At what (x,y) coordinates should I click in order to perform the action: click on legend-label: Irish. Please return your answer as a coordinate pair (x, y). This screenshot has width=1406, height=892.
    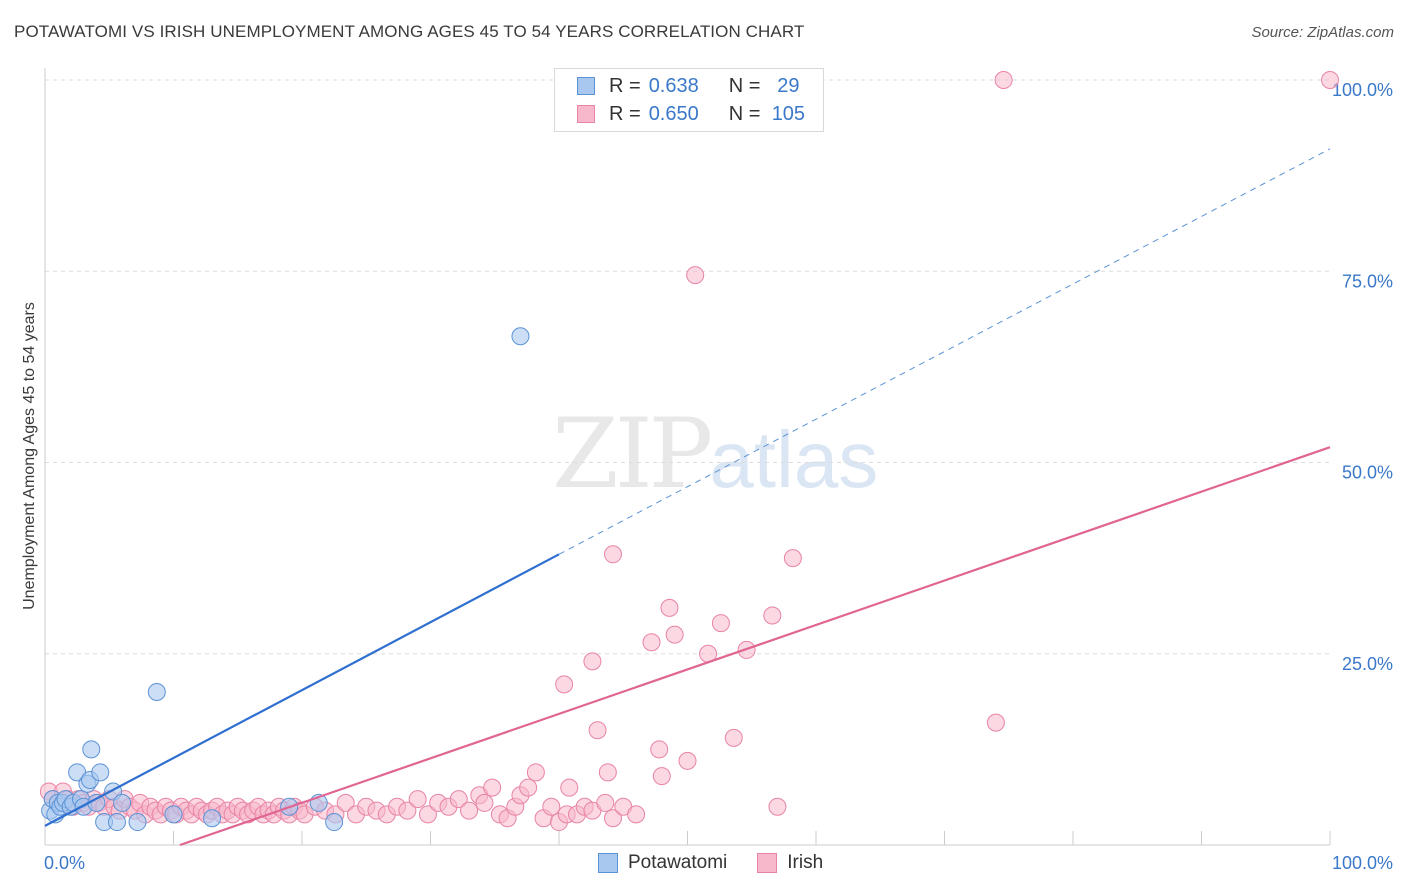
    Looking at the image, I should click on (805, 862).